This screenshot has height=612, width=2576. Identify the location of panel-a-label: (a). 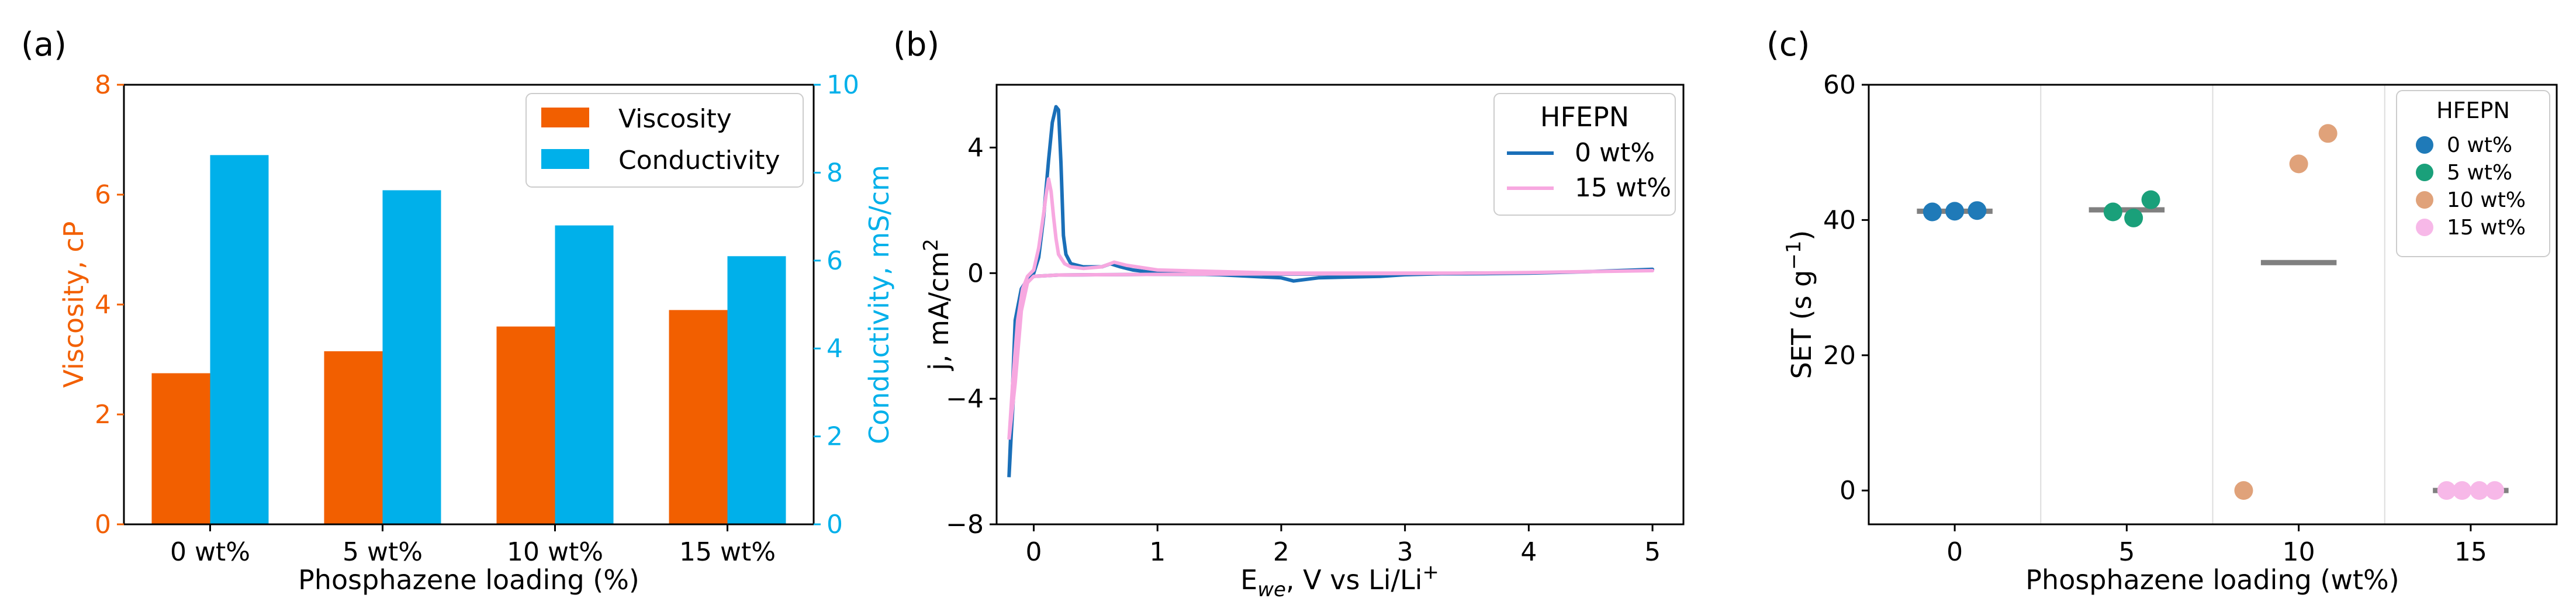
(44, 45).